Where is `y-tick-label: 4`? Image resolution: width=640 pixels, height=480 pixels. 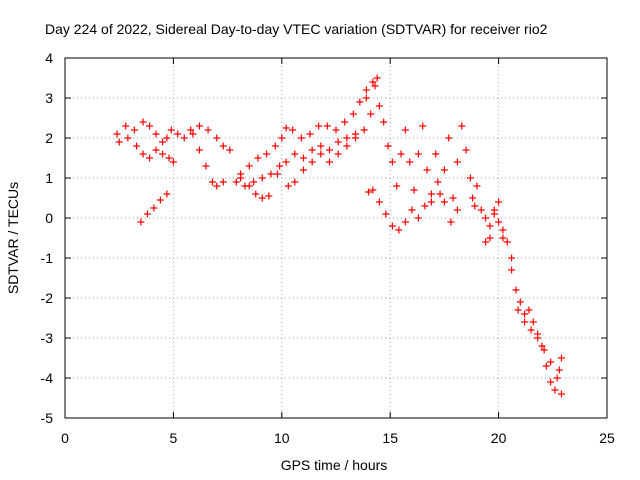
y-tick-label: 4 is located at coordinates (49, 58).